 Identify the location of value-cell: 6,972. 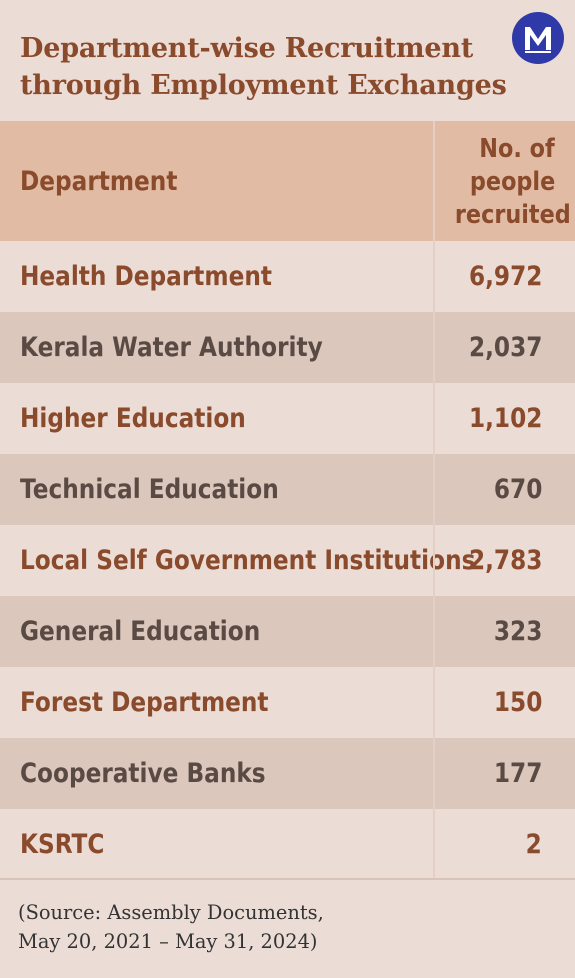
(505, 276).